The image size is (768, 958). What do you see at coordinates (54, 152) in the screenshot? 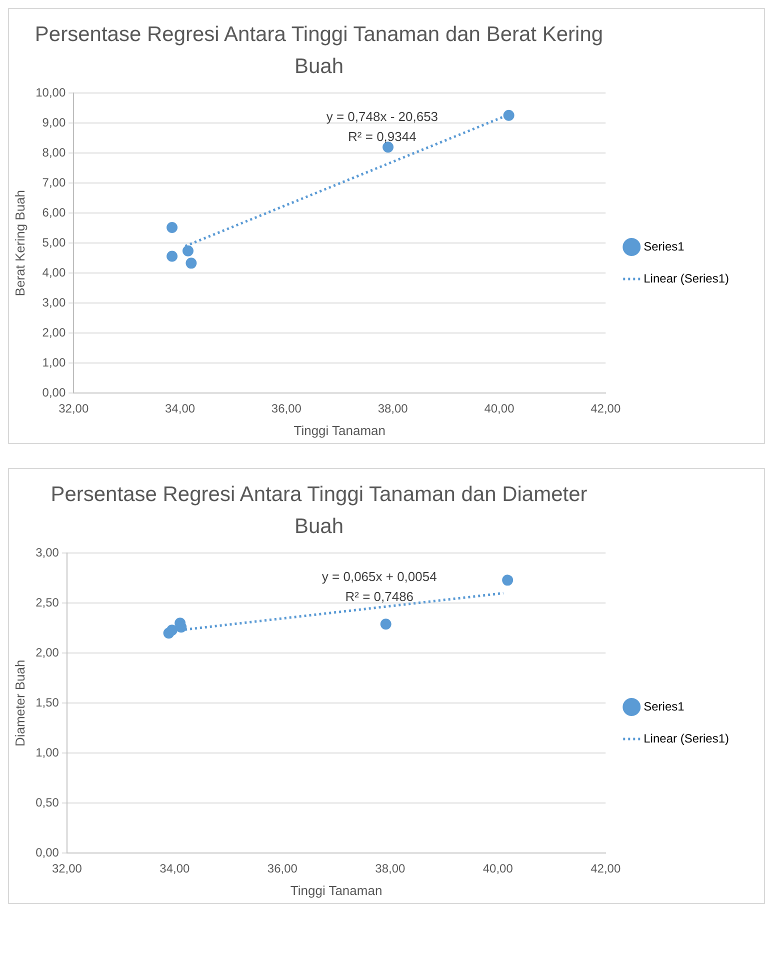
I see `y-tick-label: 8,00` at bounding box center [54, 152].